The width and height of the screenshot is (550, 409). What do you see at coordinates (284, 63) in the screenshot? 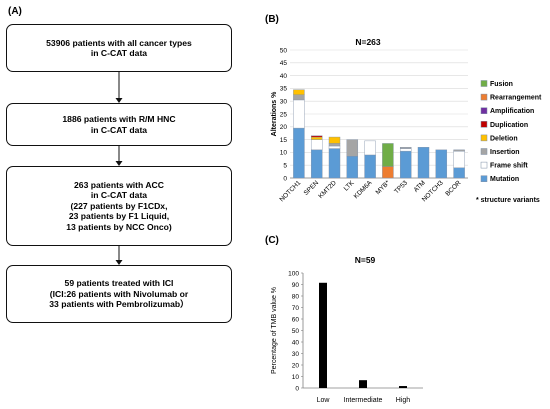
I see `chart-b-ytick-label: 45` at bounding box center [284, 63].